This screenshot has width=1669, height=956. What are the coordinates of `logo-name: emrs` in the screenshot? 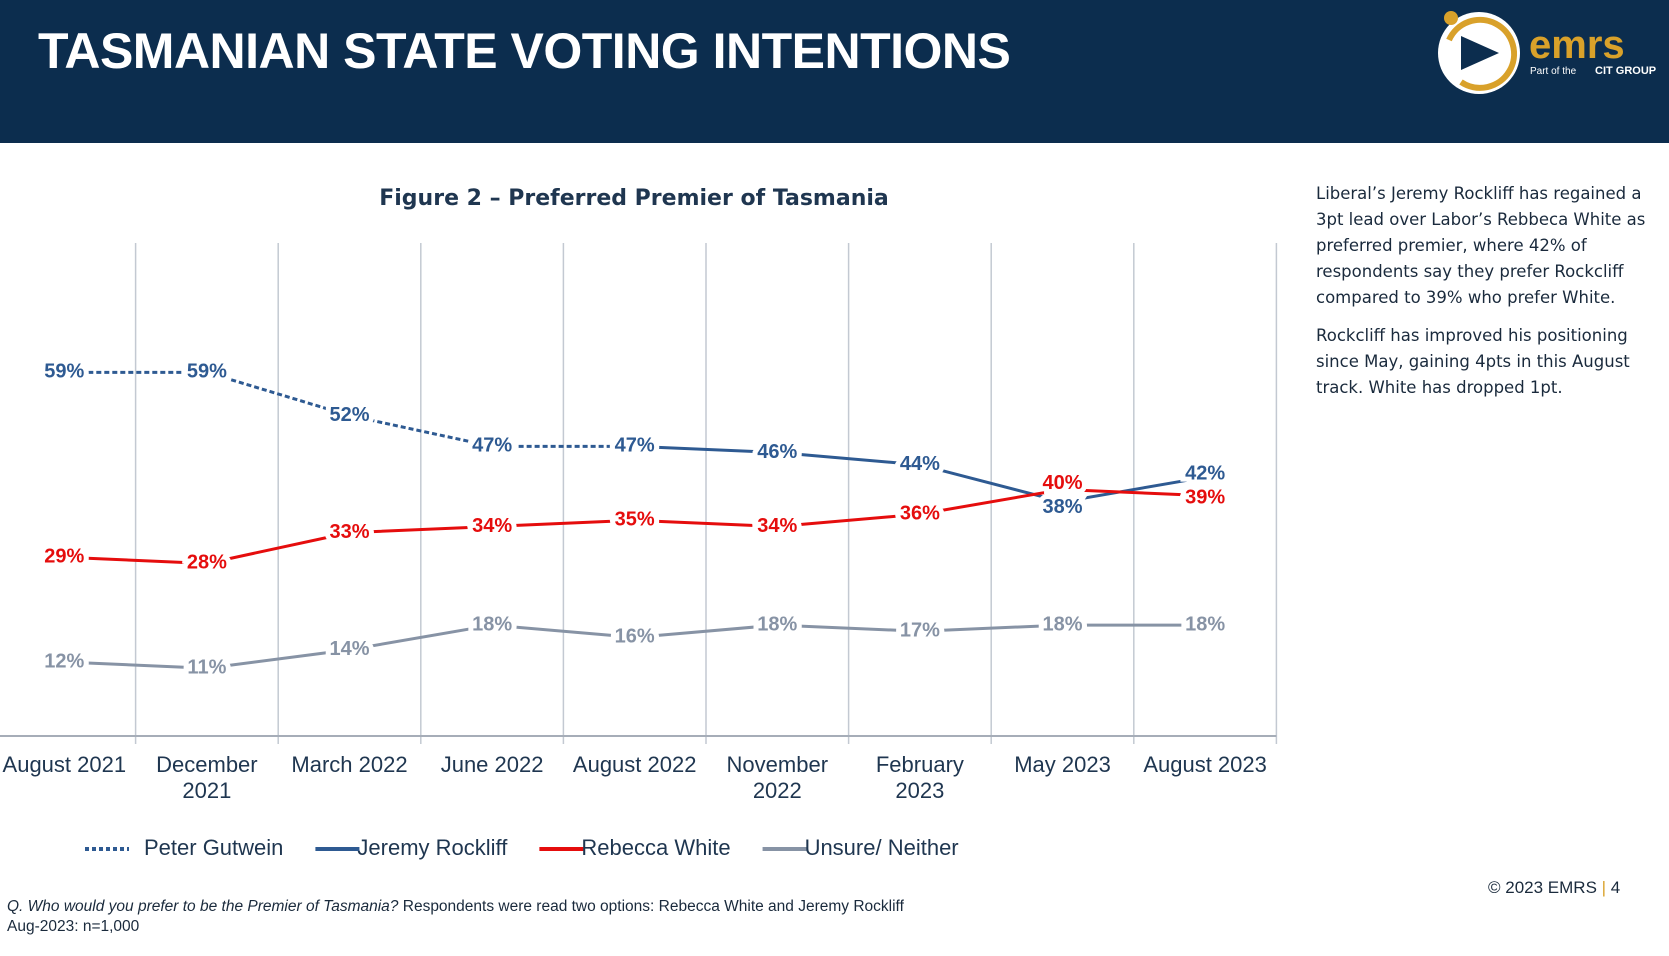 It's located at (1577, 45).